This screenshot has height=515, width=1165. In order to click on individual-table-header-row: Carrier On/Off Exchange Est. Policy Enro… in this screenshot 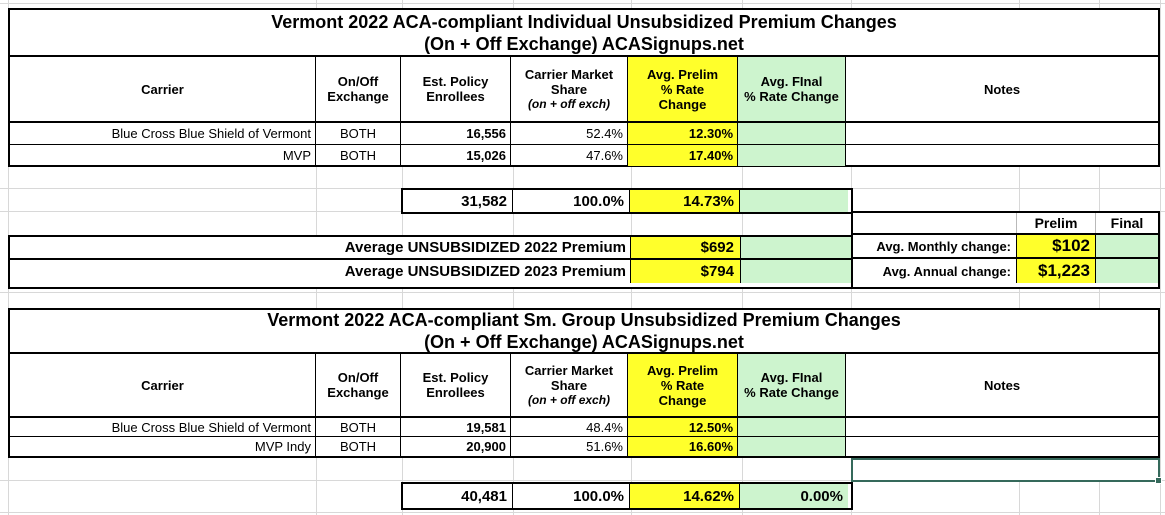, I will do `click(584, 90)`.